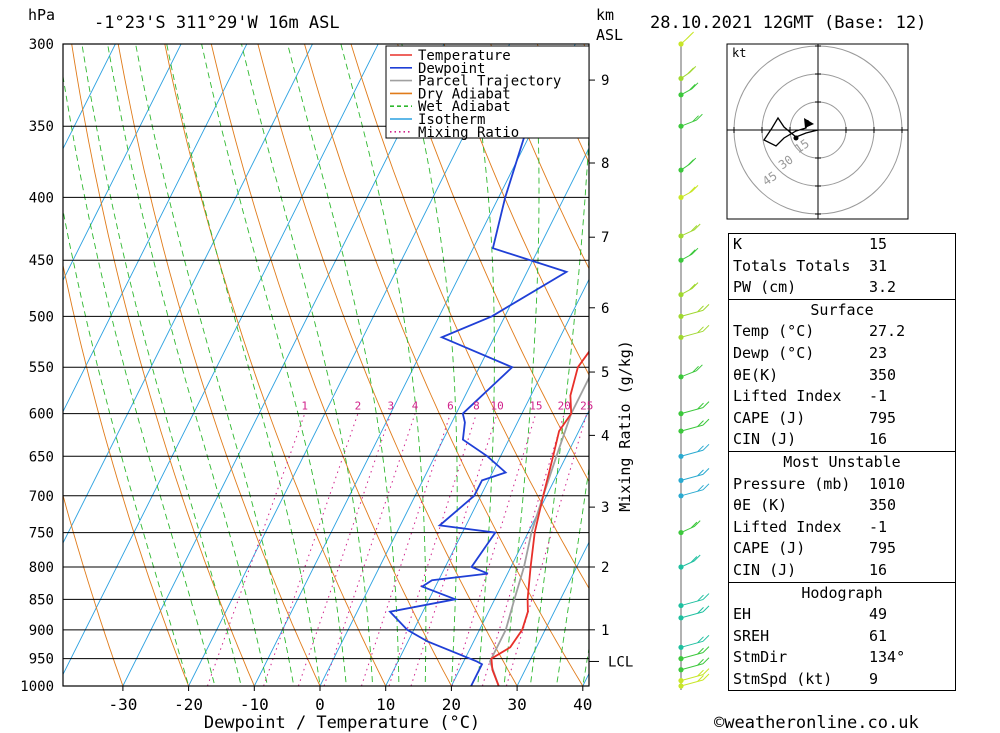  What do you see at coordinates (788, 23) in the screenshot?
I see `datetime-title: 28.10.2021 12GMT (Base: 12)` at bounding box center [788, 23].